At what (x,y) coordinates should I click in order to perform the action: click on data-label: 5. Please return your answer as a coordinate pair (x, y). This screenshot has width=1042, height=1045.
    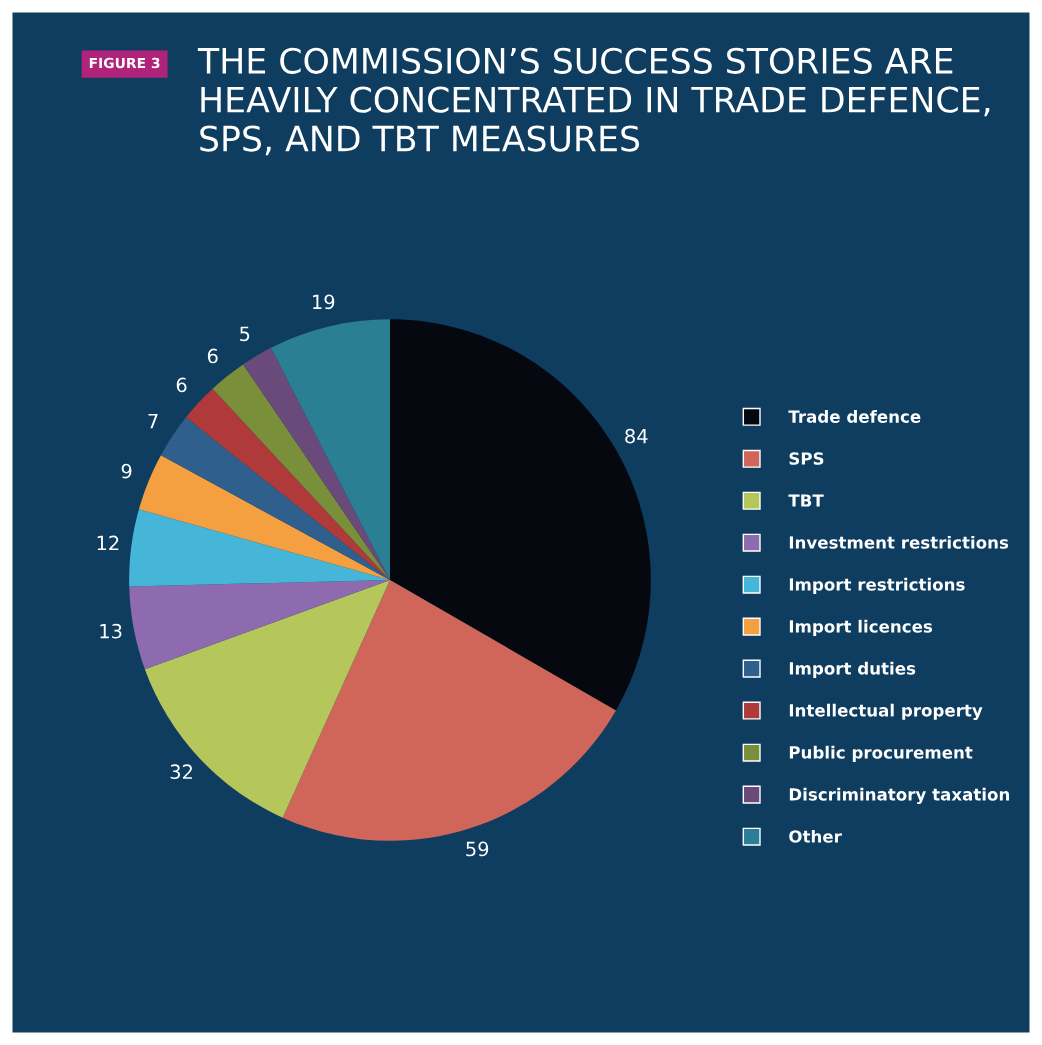
    Looking at the image, I should click on (245, 334).